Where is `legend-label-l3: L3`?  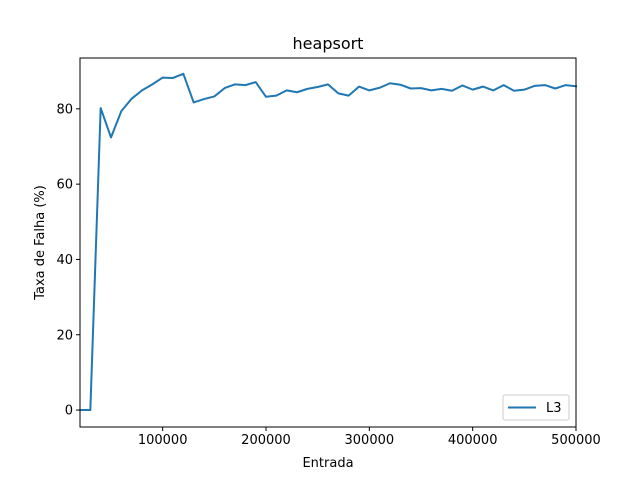 legend-label-l3: L3 is located at coordinates (554, 408).